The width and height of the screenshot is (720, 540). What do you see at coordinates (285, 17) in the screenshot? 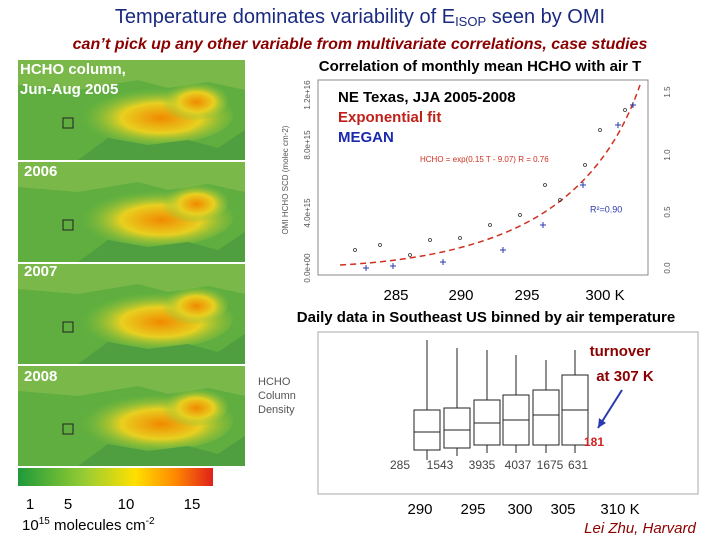
I see `title-text: Temperature dominates variability of E` at bounding box center [285, 17].